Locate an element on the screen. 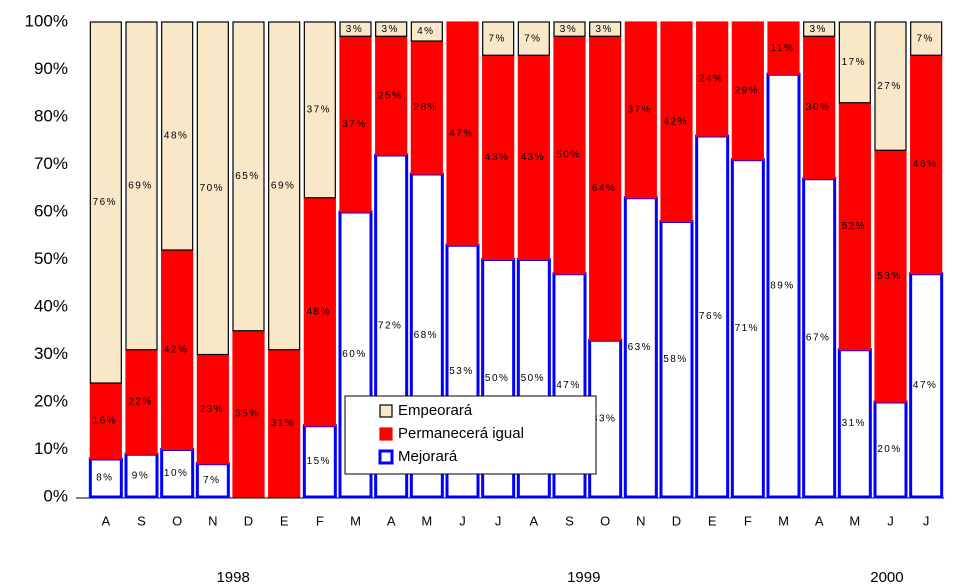 The width and height of the screenshot is (954, 587). data-label: 24% is located at coordinates (711, 79).